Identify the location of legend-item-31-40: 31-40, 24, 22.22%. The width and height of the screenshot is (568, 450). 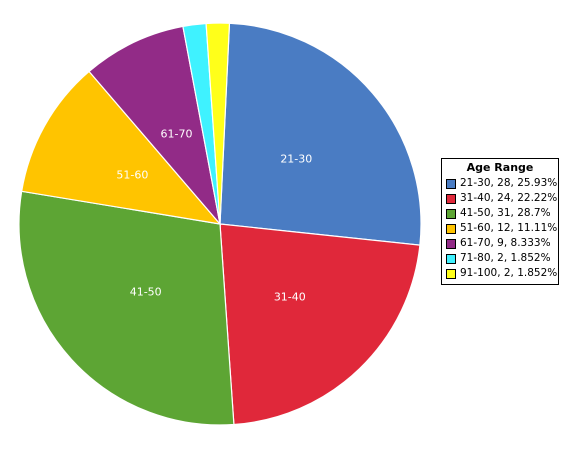
(502, 198).